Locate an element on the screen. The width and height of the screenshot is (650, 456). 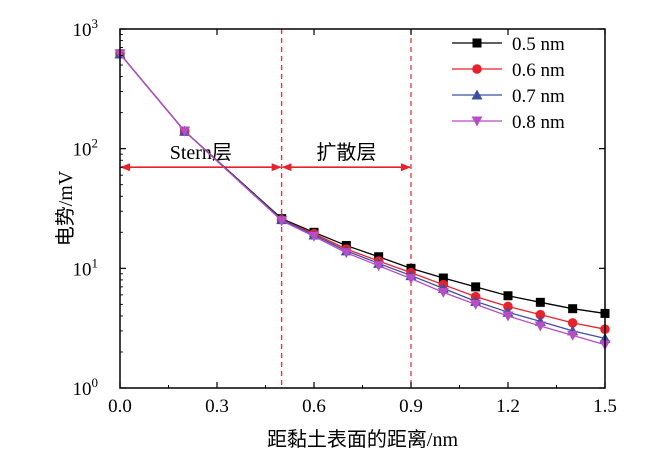
legend-label: 0.6 nm is located at coordinates (538, 70).